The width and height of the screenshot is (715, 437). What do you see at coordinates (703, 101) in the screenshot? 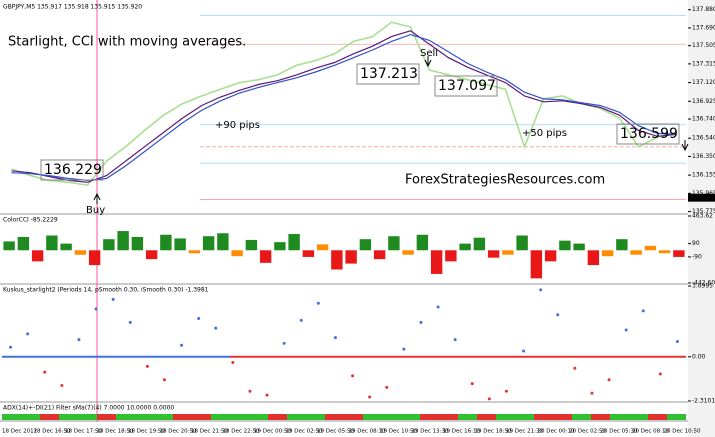
I see `y-tick-label: 136.925` at bounding box center [703, 101].